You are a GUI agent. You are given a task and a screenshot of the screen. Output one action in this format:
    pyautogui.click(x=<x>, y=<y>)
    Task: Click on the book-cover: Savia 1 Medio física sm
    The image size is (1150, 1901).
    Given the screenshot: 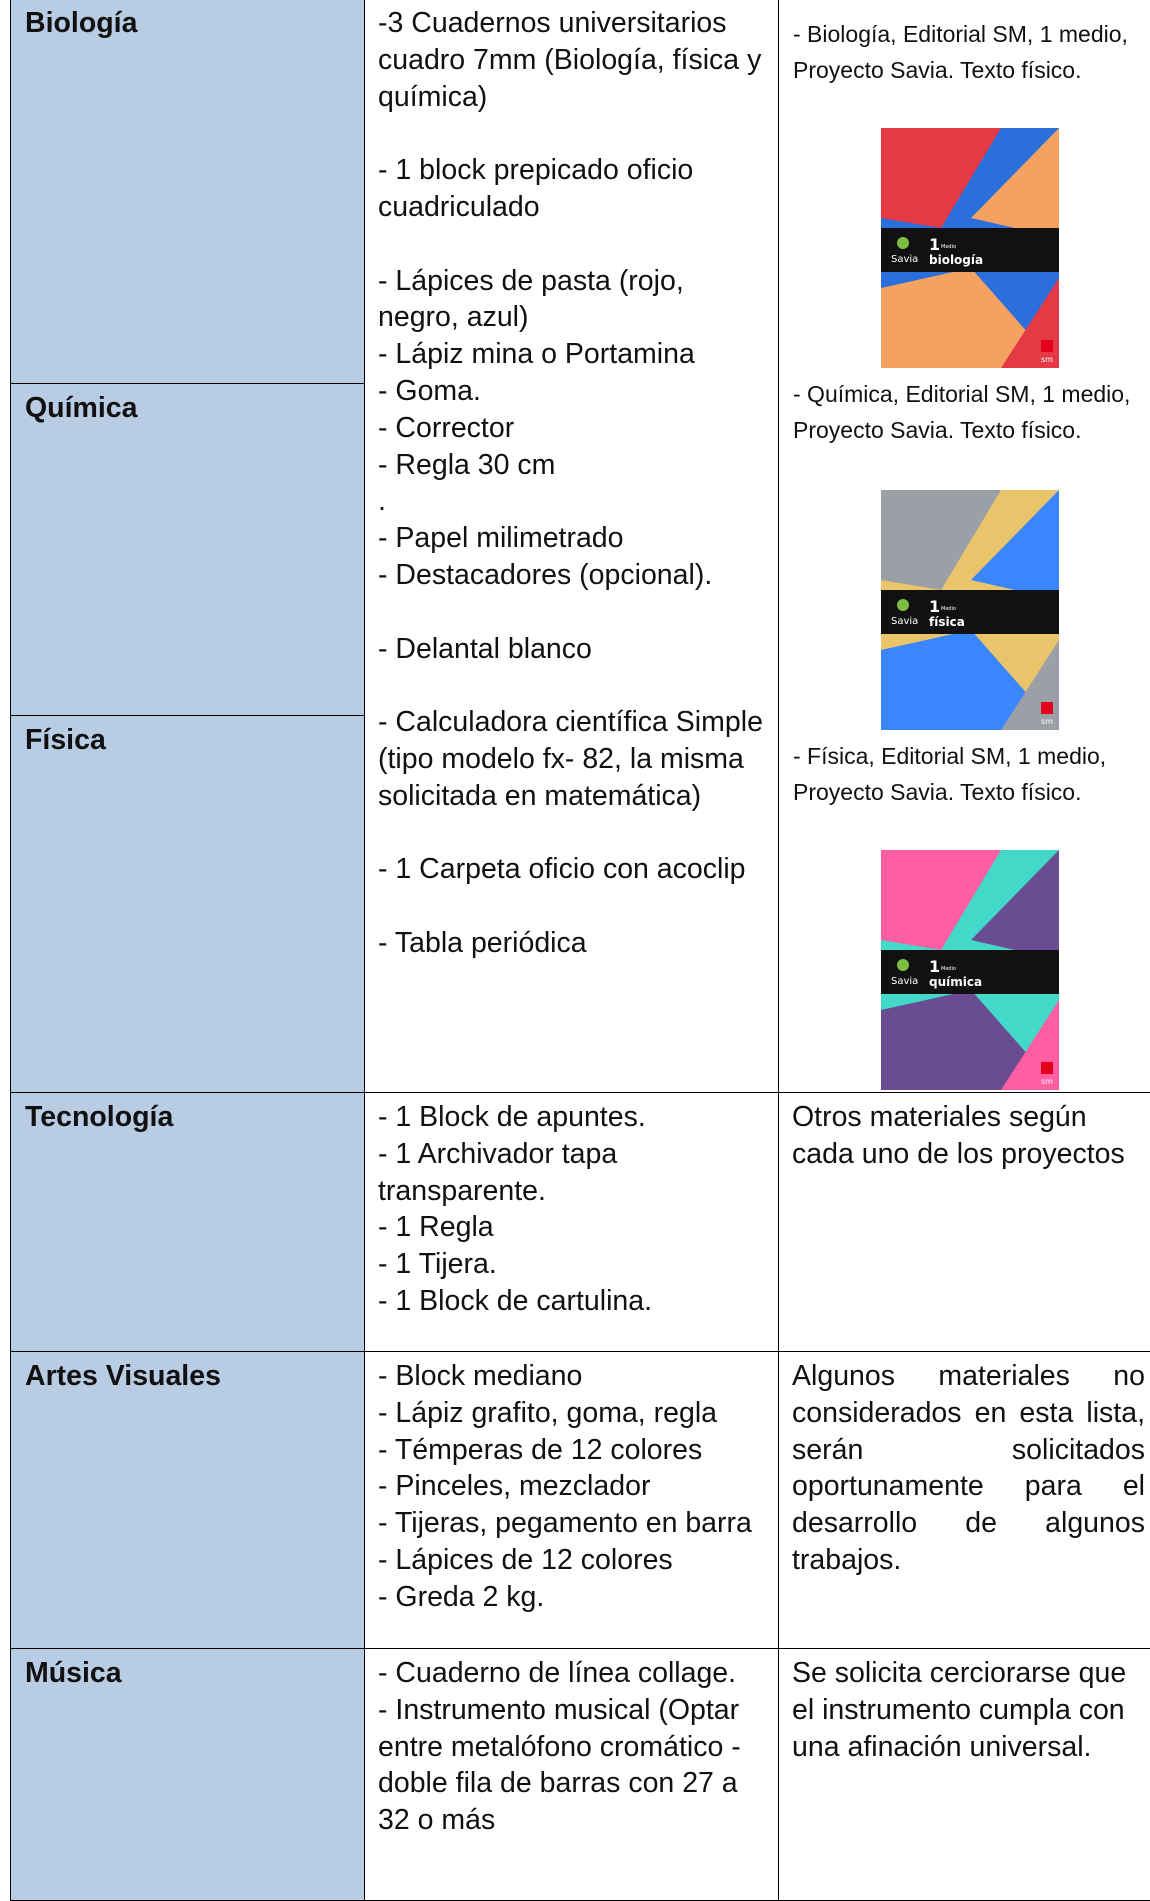 What is the action you would take?
    pyautogui.click(x=970, y=610)
    